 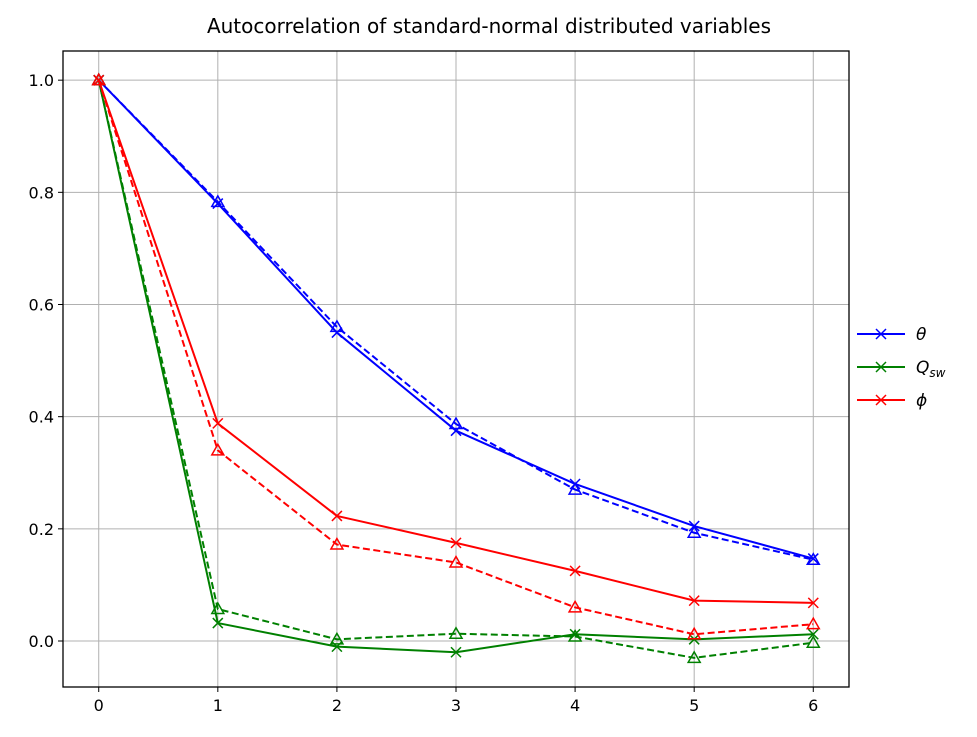 What do you see at coordinates (892, 335) in the screenshot?
I see `legend-item: θ` at bounding box center [892, 335].